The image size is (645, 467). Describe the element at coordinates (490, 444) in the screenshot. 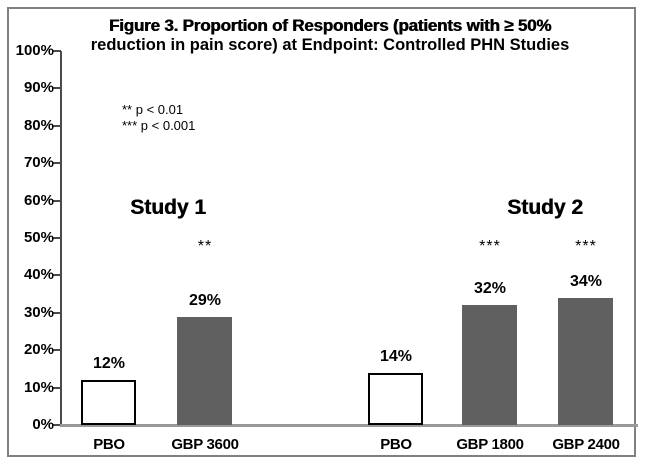

I see `x-axis-category-label: GBP 1800` at that location.